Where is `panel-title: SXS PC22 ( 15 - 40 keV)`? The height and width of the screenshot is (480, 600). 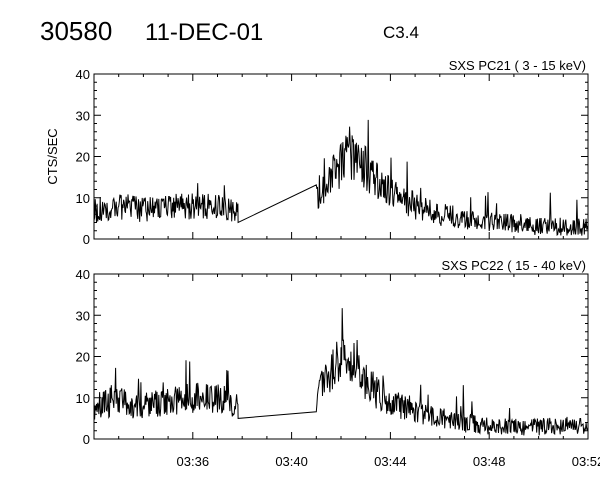
panel-title: SXS PC22 ( 15 - 40 keV) is located at coordinates (513, 265).